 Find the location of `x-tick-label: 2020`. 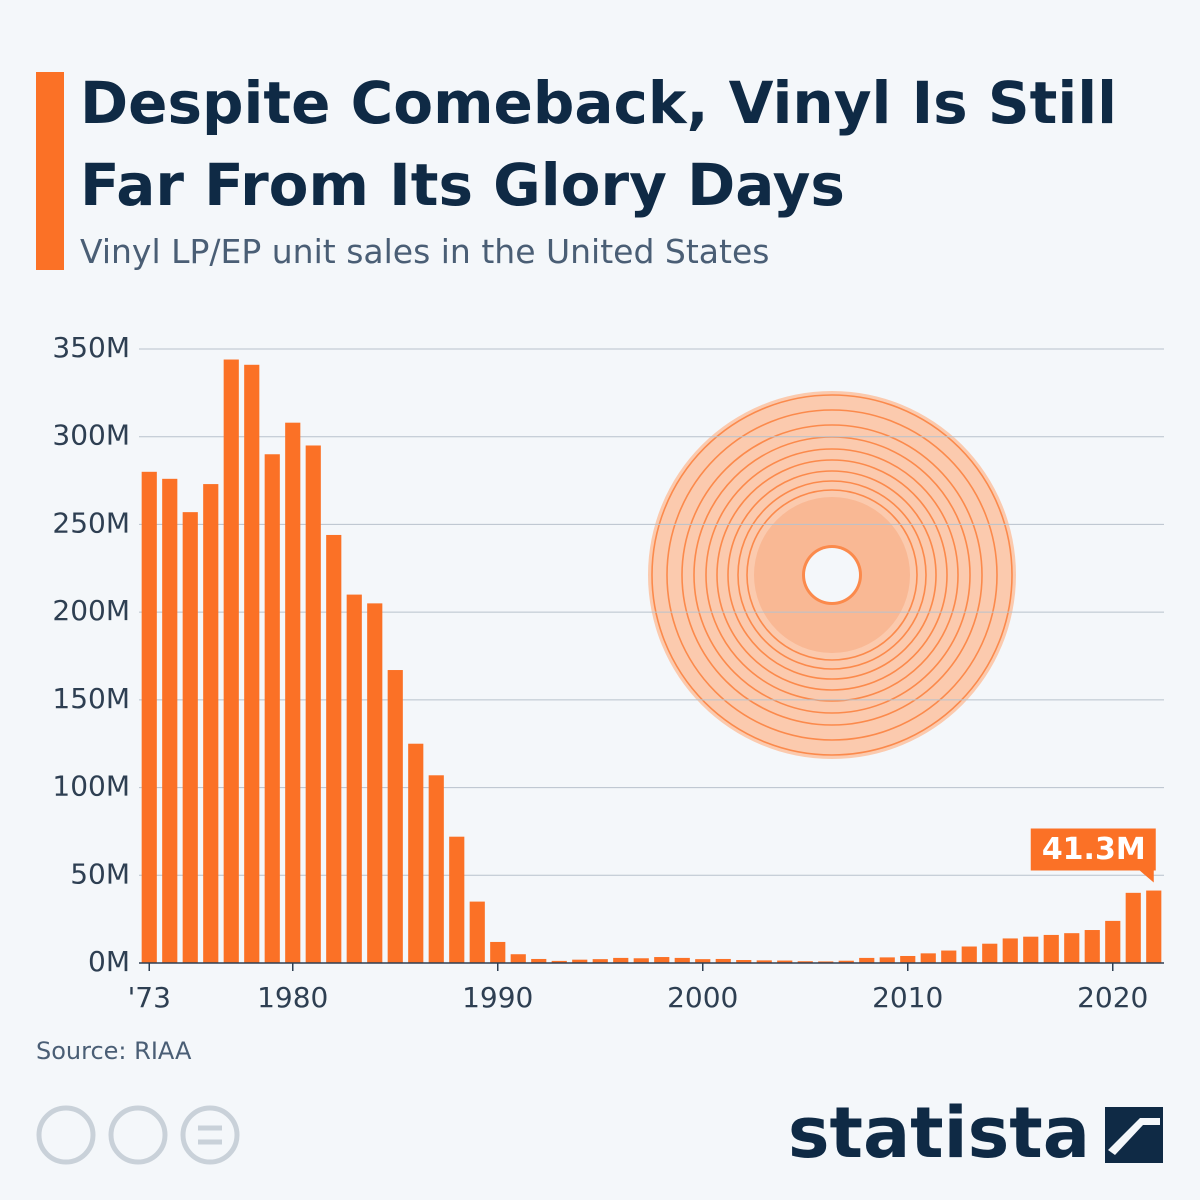

x-tick-label: 2020 is located at coordinates (1112, 997).